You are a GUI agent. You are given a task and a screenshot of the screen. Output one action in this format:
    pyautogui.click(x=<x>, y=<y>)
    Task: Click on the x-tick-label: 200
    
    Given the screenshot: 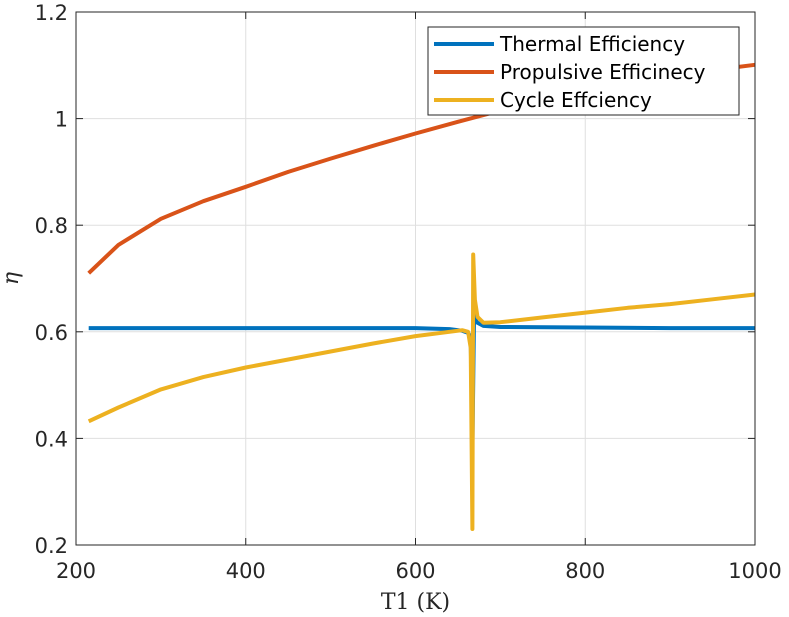 What is the action you would take?
    pyautogui.click(x=76, y=571)
    